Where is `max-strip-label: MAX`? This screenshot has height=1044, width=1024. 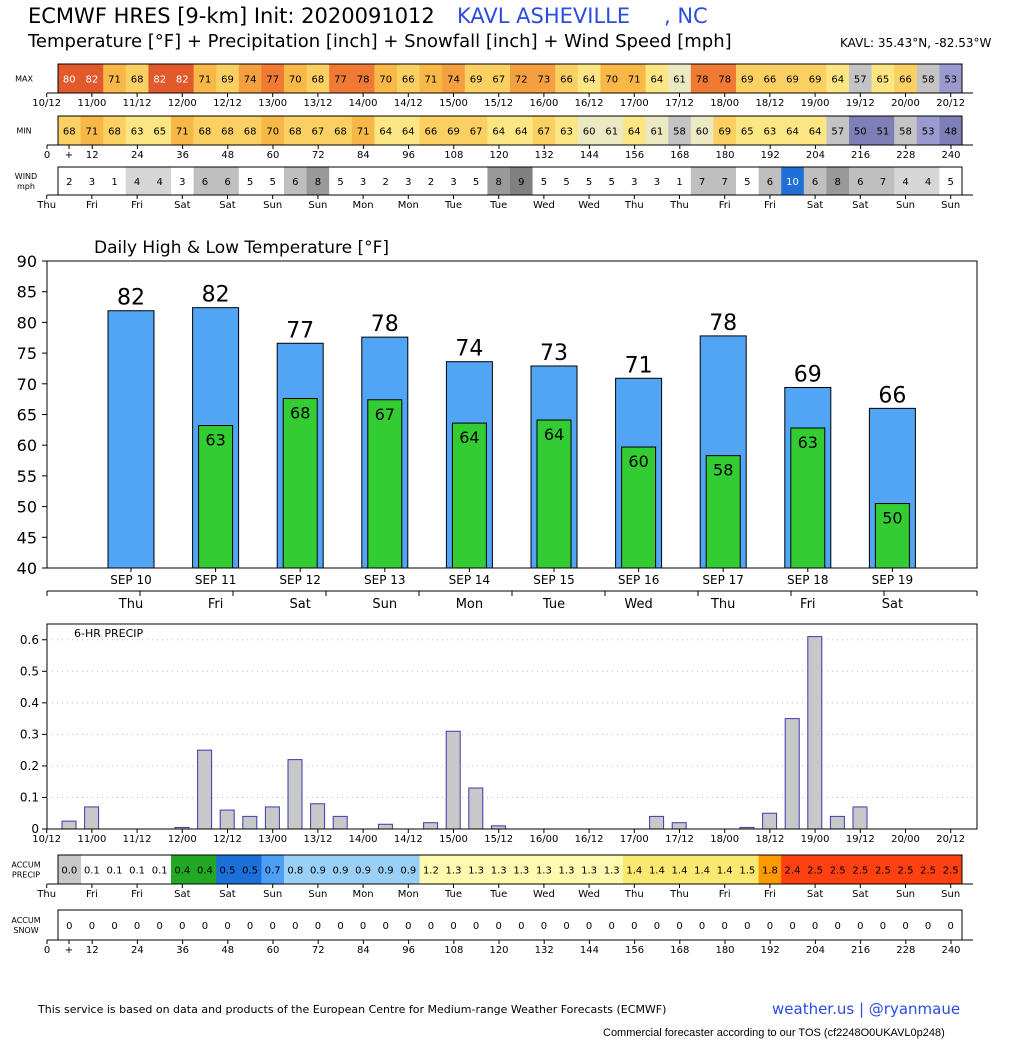 max-strip-label: MAX is located at coordinates (24, 79).